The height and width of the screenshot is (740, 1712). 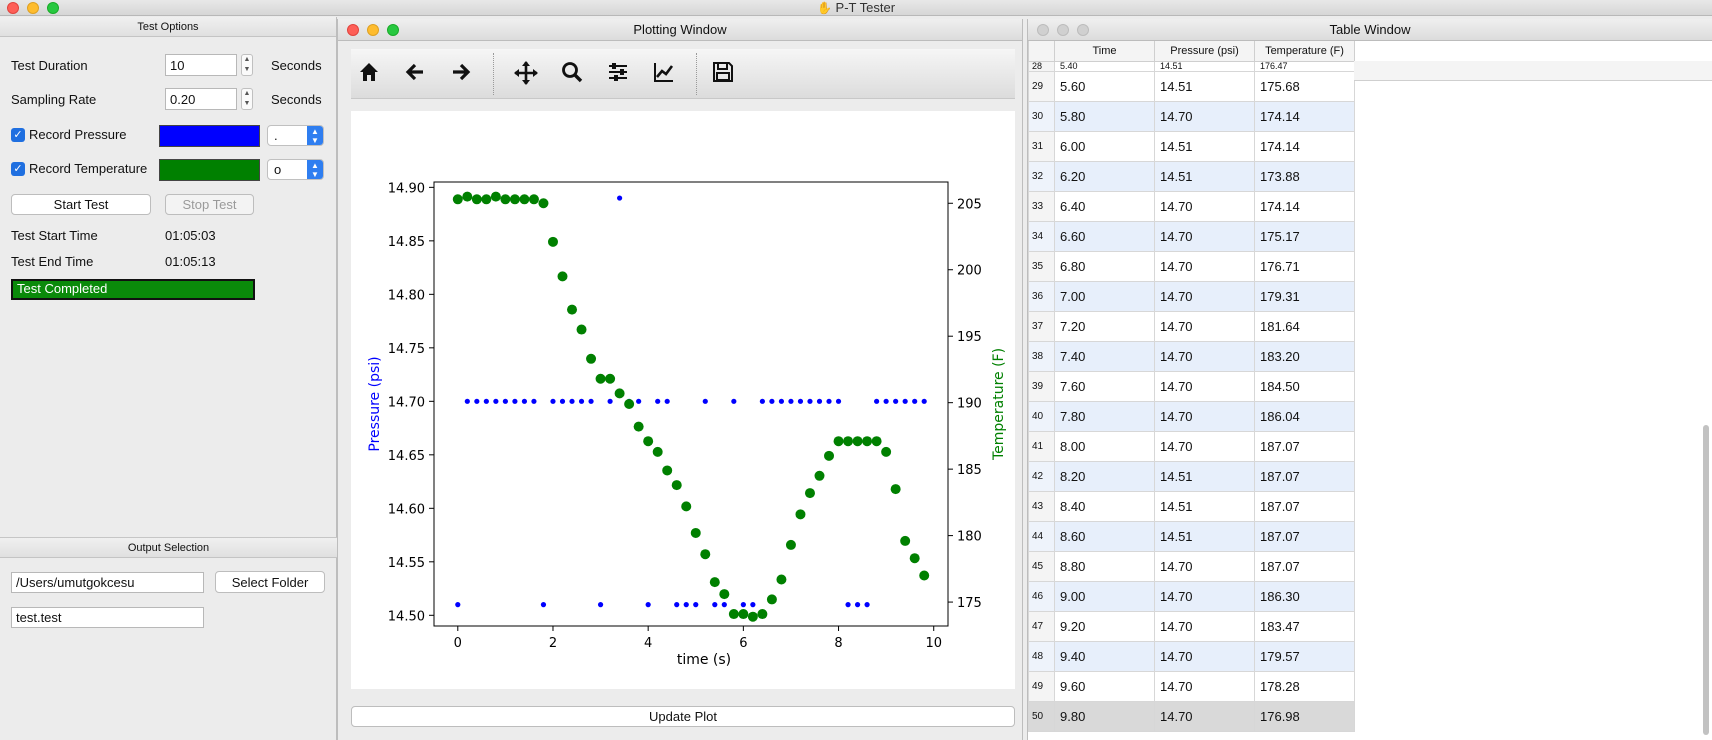 I want to click on table-cell: 181.64, so click(x=1304, y=326).